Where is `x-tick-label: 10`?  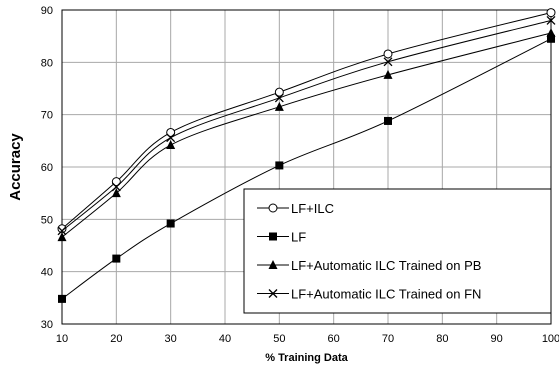
x-tick-label: 10 is located at coordinates (62, 339).